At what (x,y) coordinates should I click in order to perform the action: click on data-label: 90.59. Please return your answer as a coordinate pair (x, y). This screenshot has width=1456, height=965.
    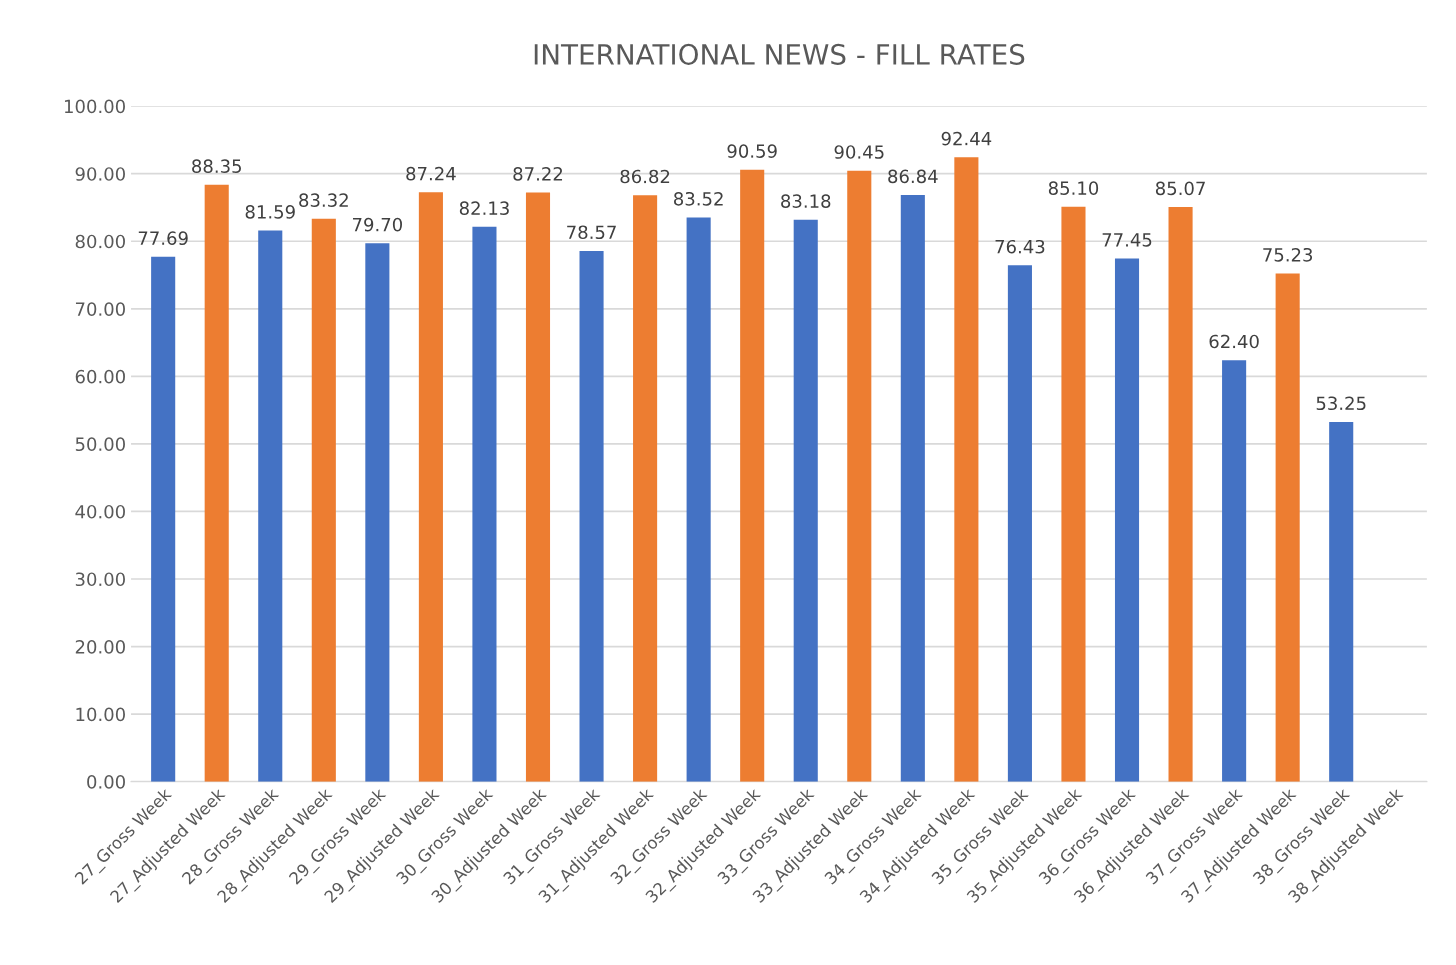
    Looking at the image, I should click on (752, 151).